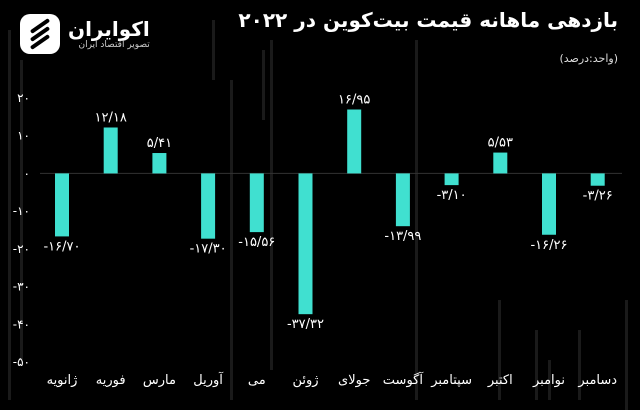  I want to click on logo-icon, so click(40, 34).